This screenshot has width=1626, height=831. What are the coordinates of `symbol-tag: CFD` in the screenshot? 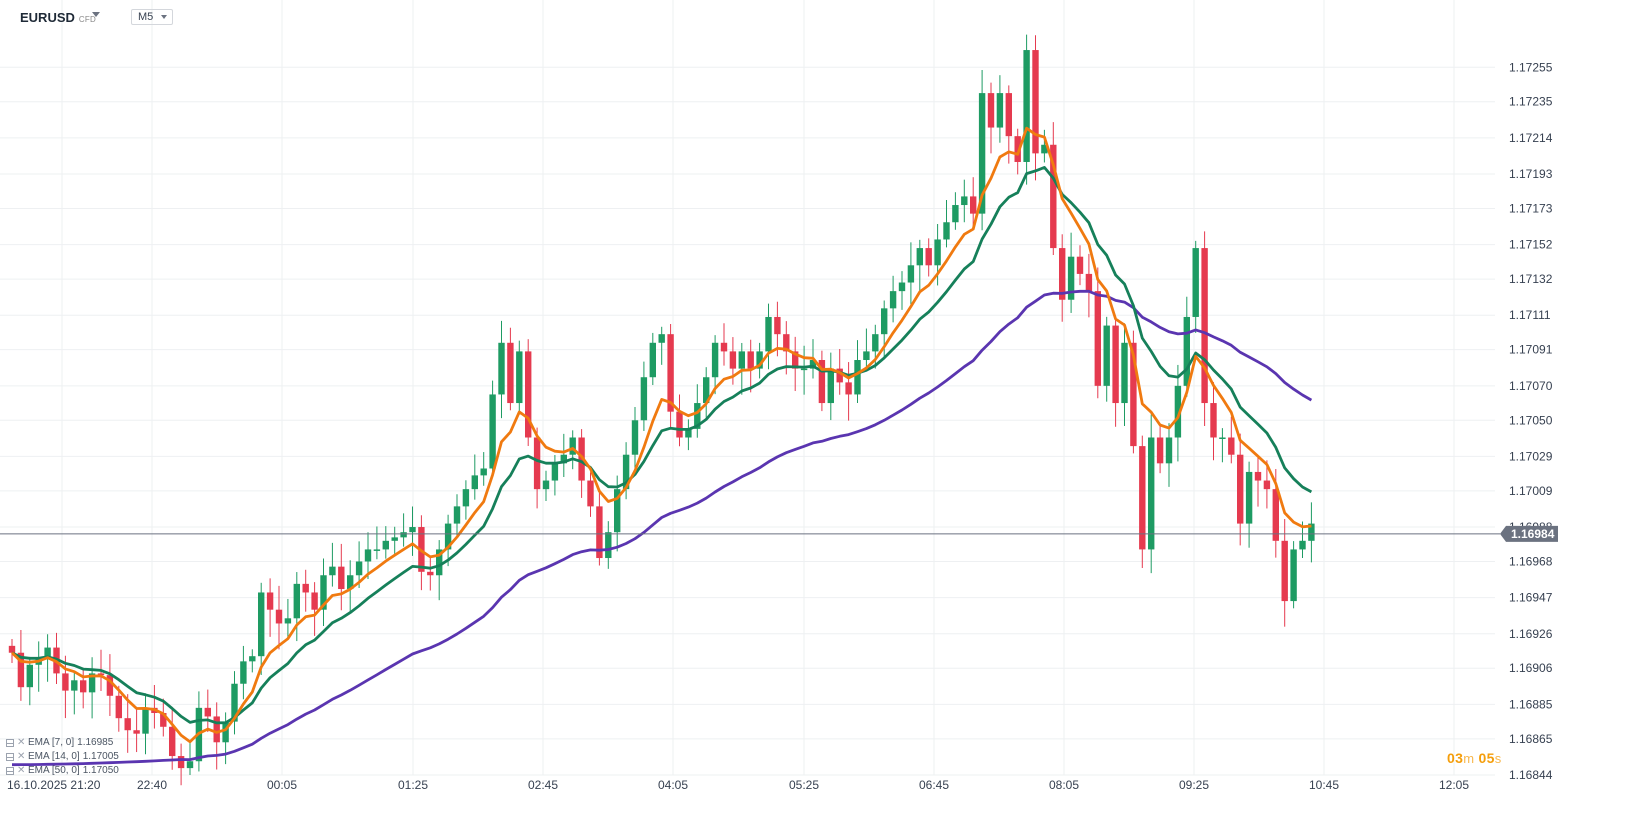 It's located at (87, 19).